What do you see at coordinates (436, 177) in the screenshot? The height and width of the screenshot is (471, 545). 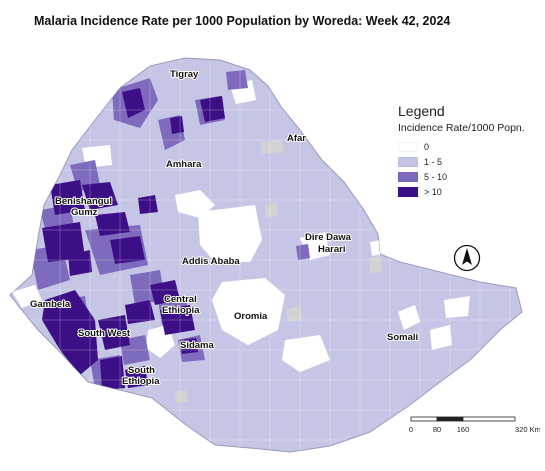 I see `legend-label: 5 - 10` at bounding box center [436, 177].